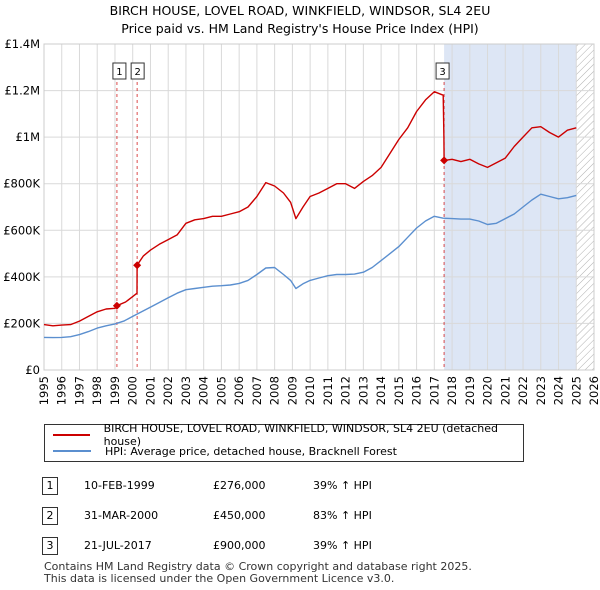 The height and width of the screenshot is (590, 600). I want to click on x-tick-label: 2024, so click(559, 390).